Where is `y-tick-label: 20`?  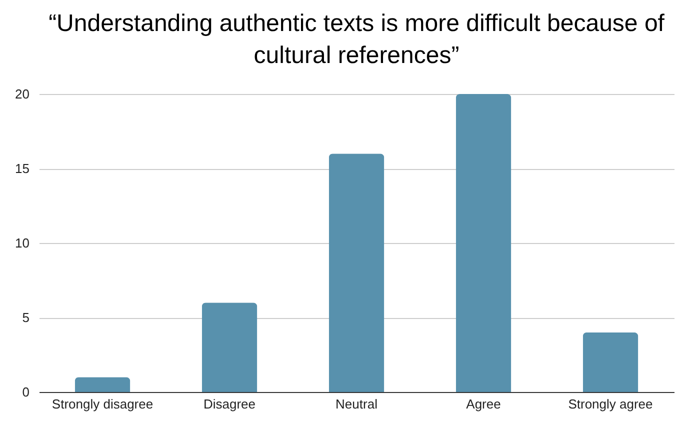
y-tick-label: 20 is located at coordinates (22, 94).